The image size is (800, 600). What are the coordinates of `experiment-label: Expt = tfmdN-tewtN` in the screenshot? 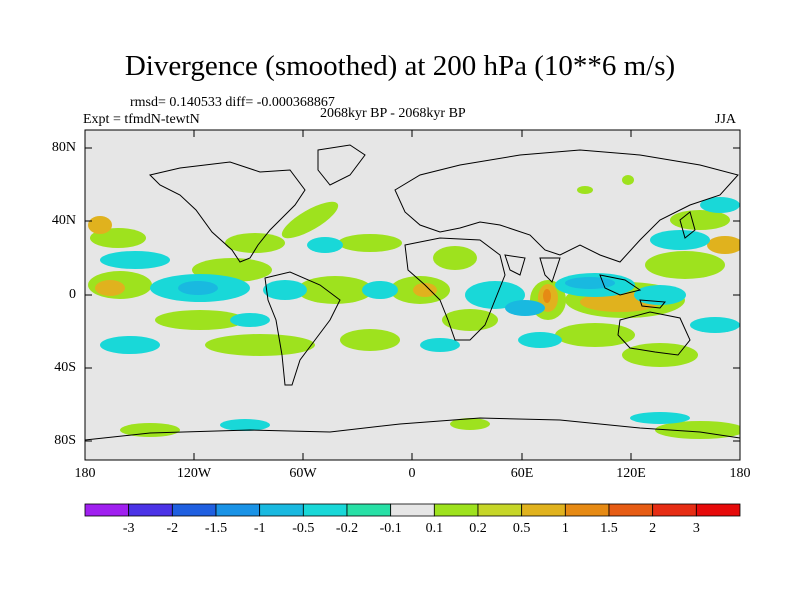 It's located at (141, 119).